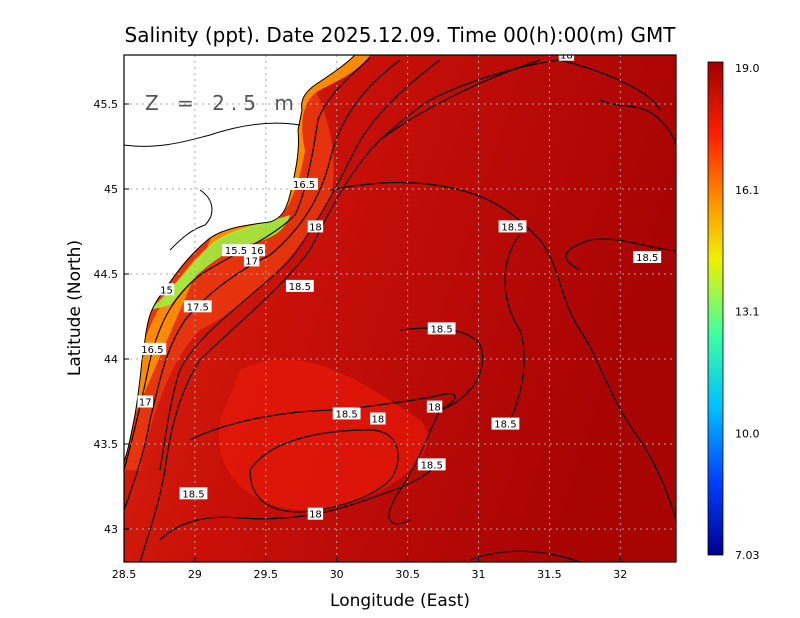 The height and width of the screenshot is (618, 800). I want to click on y-tick-label: 44.5, so click(106, 274).